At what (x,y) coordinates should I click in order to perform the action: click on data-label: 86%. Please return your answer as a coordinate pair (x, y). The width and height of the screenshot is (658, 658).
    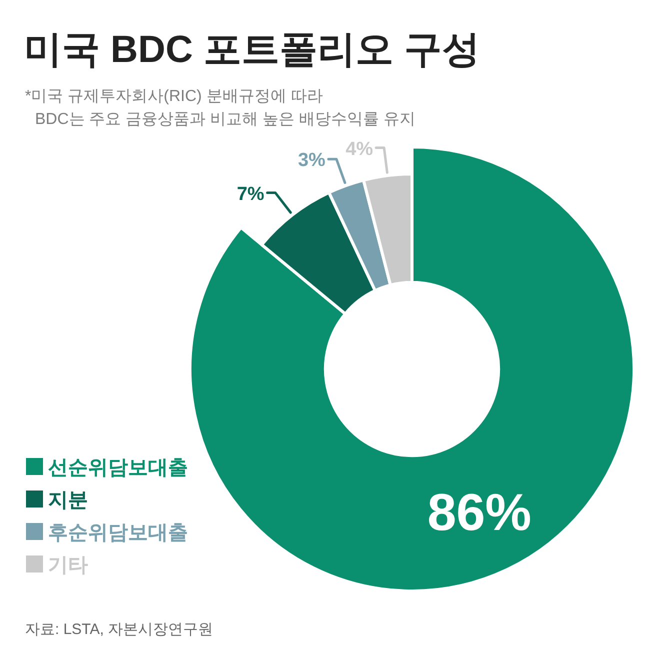
    Looking at the image, I should click on (479, 513).